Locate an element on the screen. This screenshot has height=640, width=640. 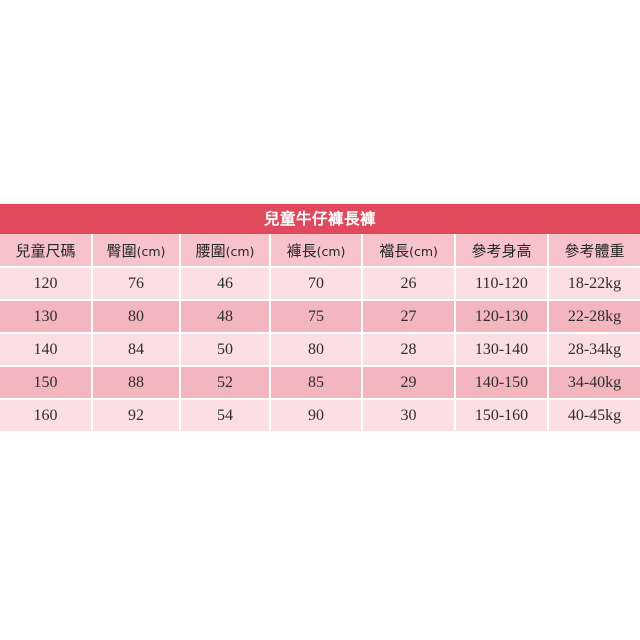
cell-hip: 92 is located at coordinates (136, 415).